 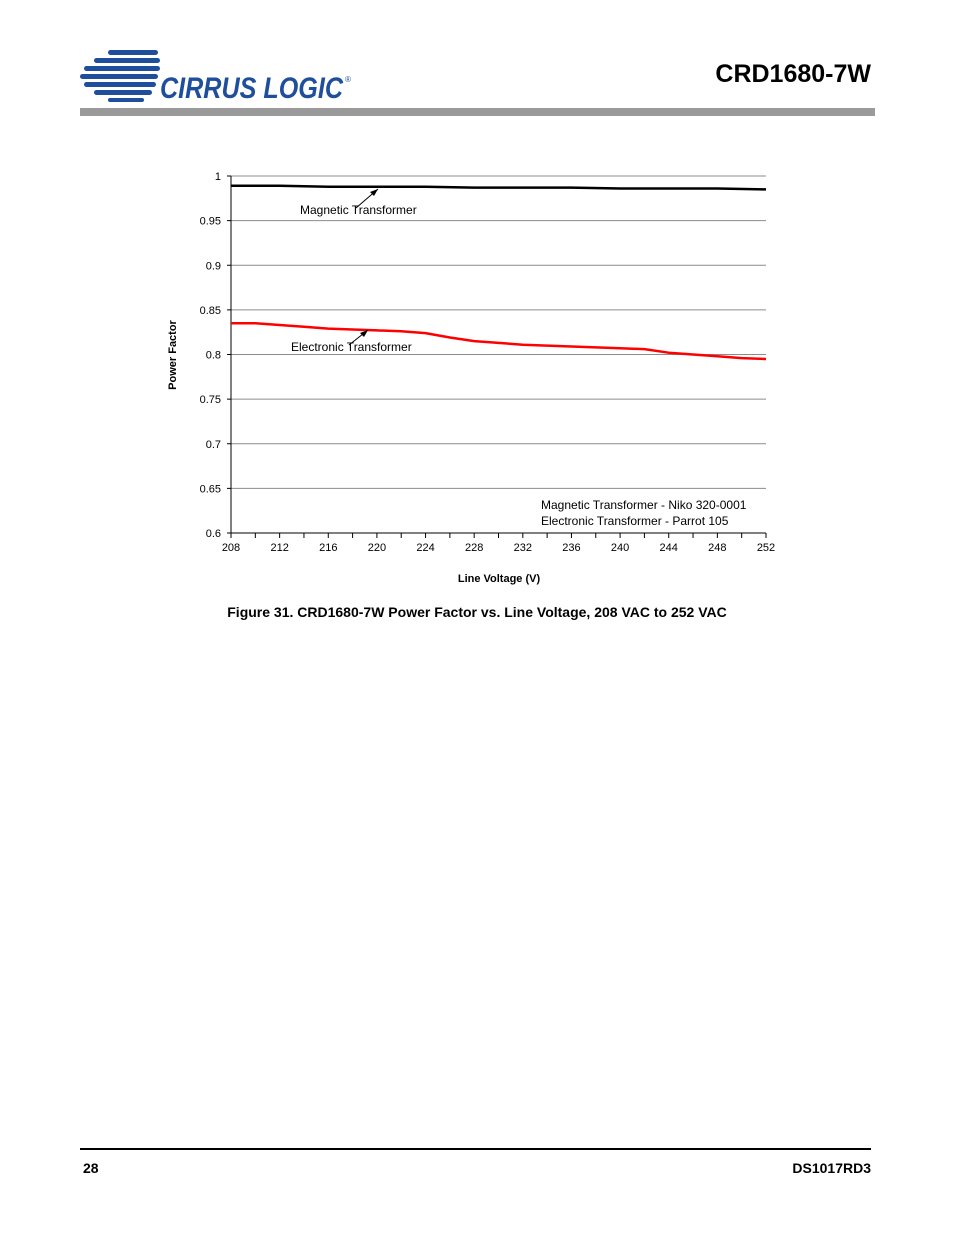 I want to click on footer-rule, so click(x=475, y=1149).